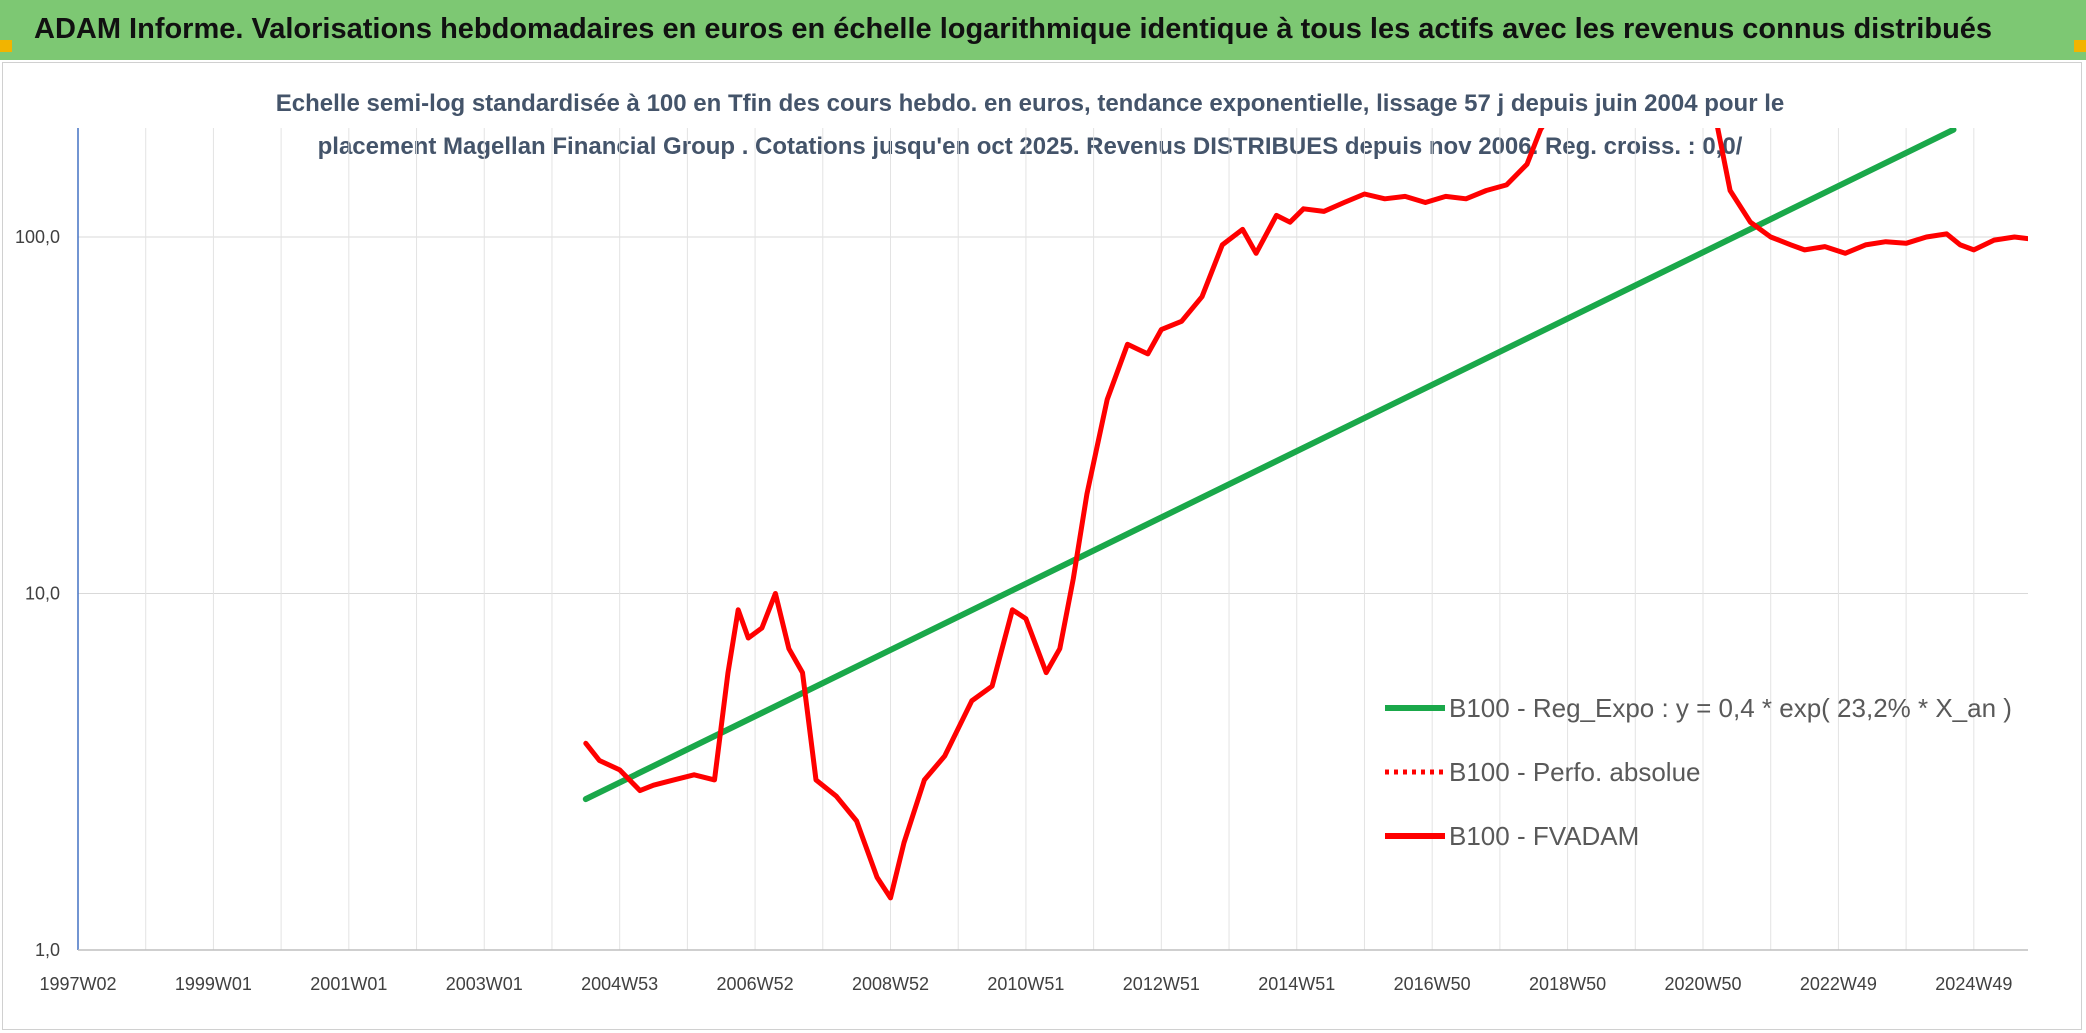  Describe the element at coordinates (1702, 984) in the screenshot. I see `x-tick-label: 2020W50` at that location.